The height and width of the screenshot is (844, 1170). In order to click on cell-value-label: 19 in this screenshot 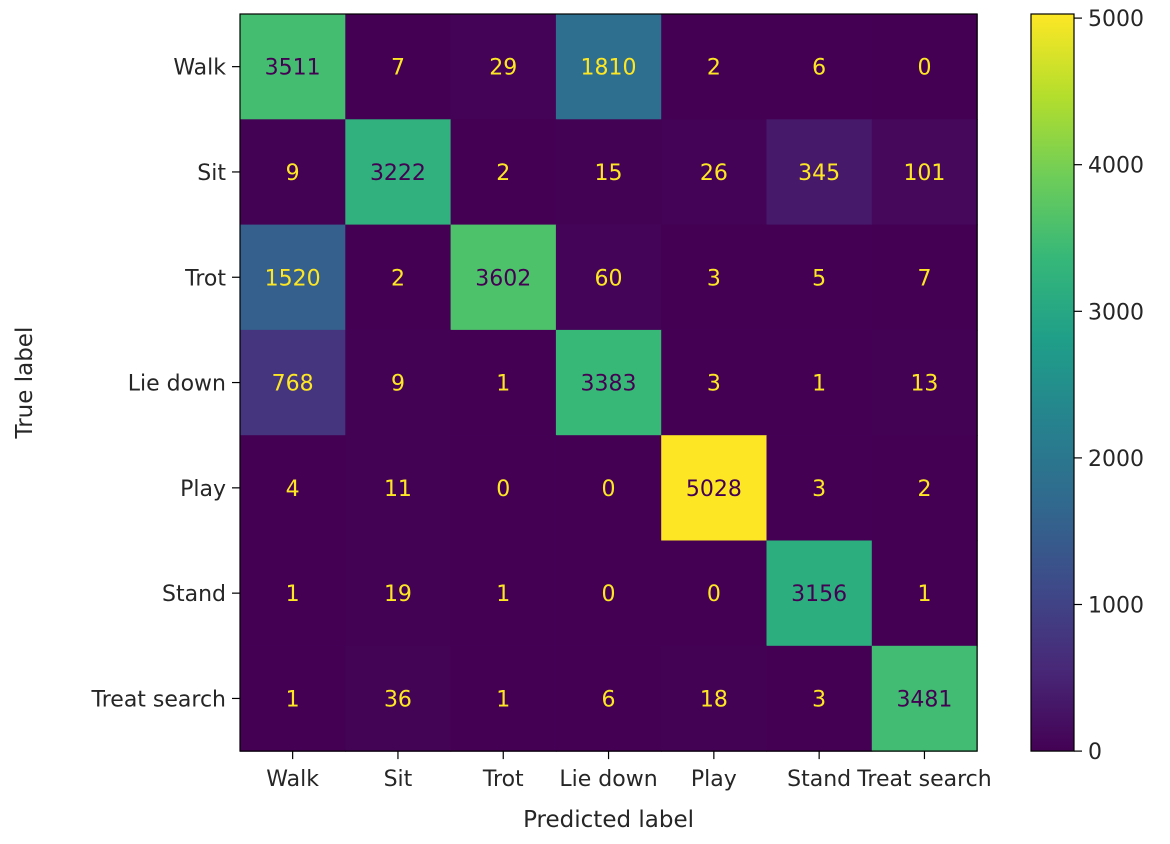, I will do `click(398, 594)`.